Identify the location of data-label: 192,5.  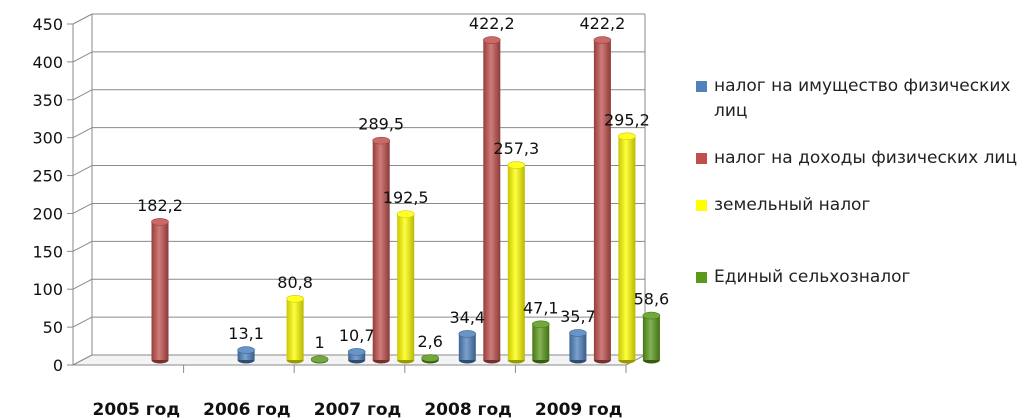
(406, 197).